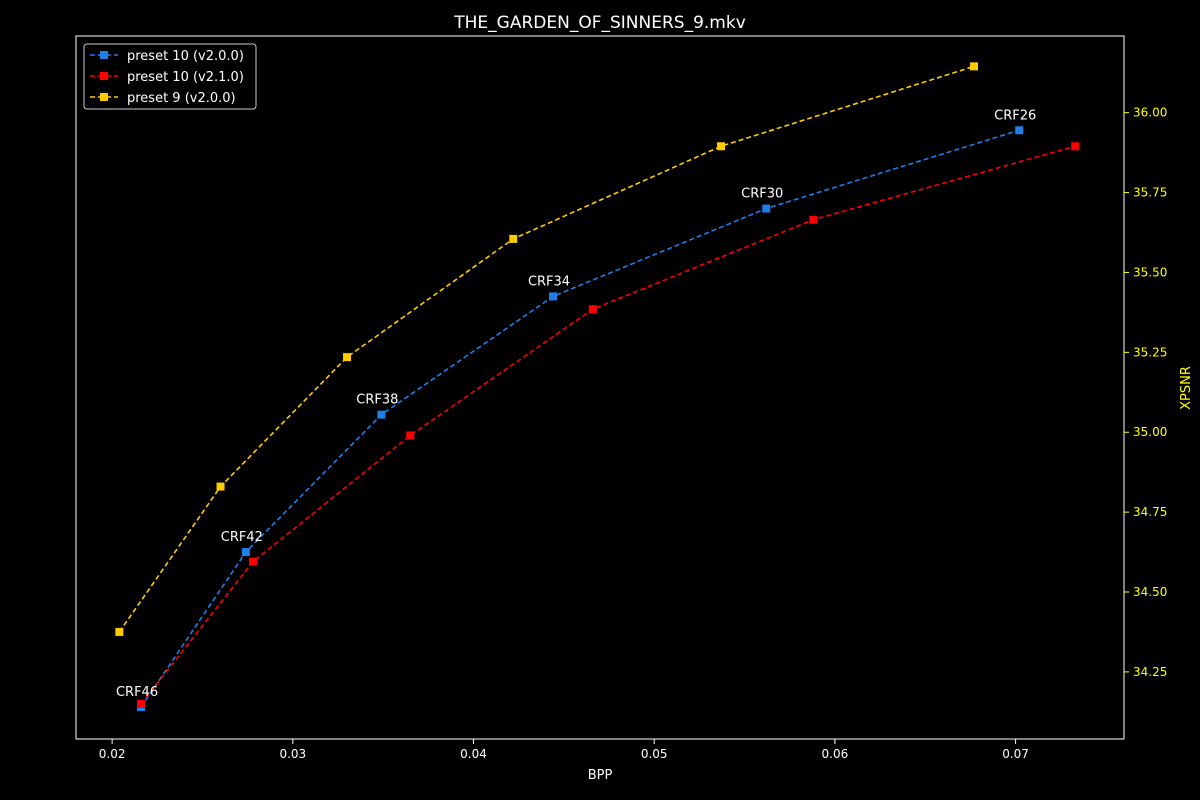  What do you see at coordinates (1150, 592) in the screenshot?
I see `y-tick-label: 34.50` at bounding box center [1150, 592].